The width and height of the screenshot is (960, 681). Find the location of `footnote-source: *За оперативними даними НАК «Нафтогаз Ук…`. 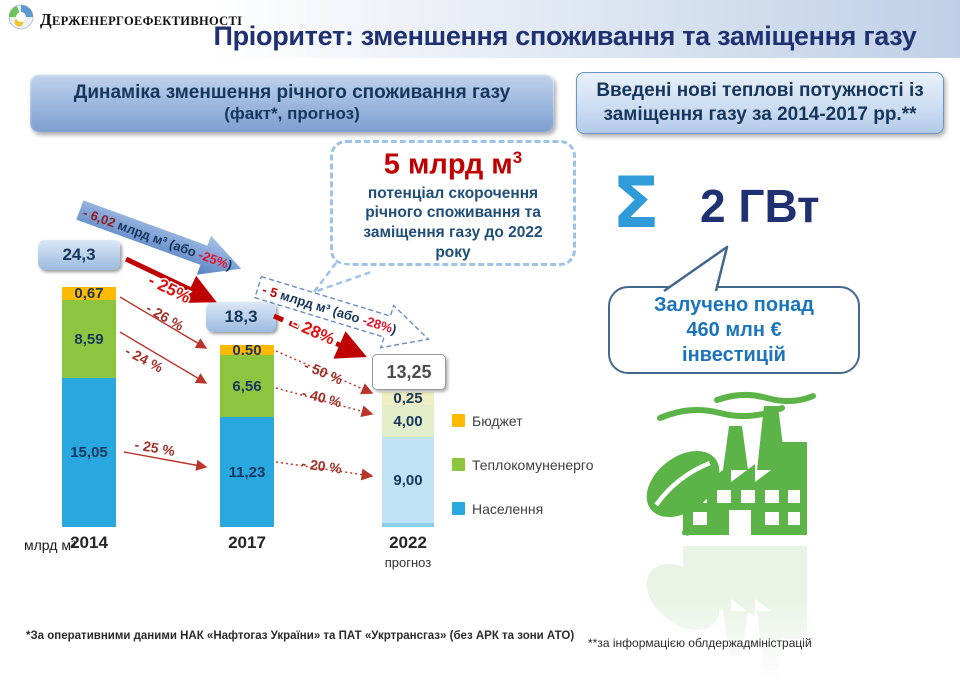

footnote-source: *За оперативними даними НАК «Нафтогаз Ук… is located at coordinates (300, 636).